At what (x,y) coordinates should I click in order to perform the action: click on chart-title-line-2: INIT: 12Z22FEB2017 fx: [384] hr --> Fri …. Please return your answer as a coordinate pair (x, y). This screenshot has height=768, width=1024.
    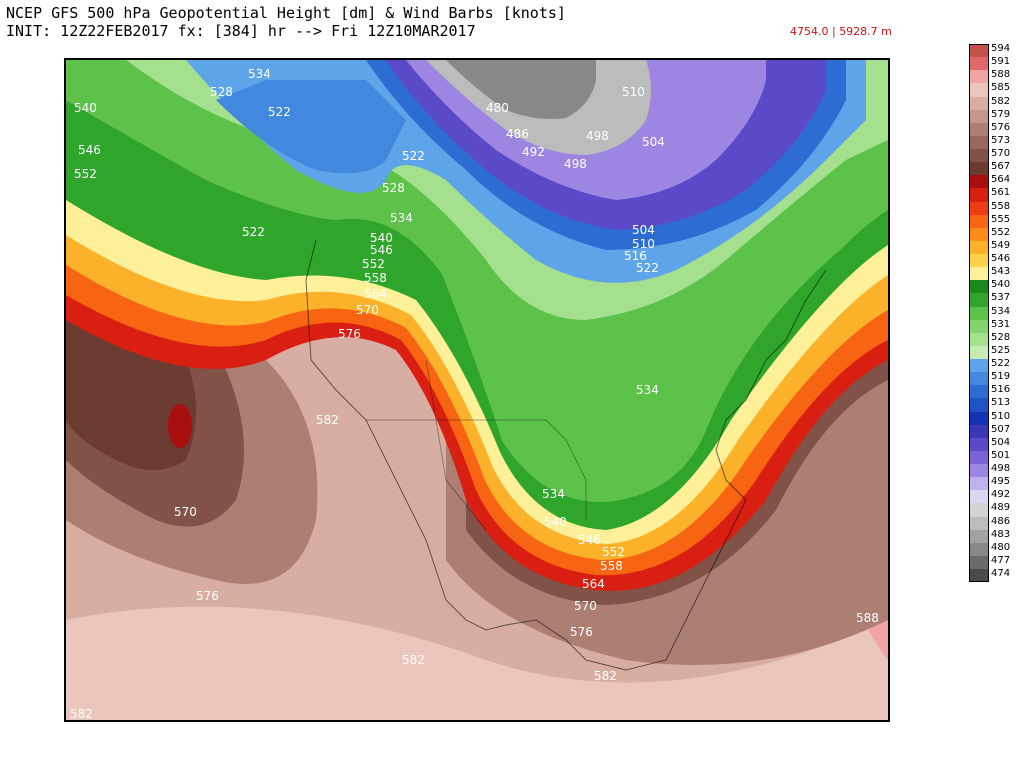
    Looking at the image, I should click on (241, 31).